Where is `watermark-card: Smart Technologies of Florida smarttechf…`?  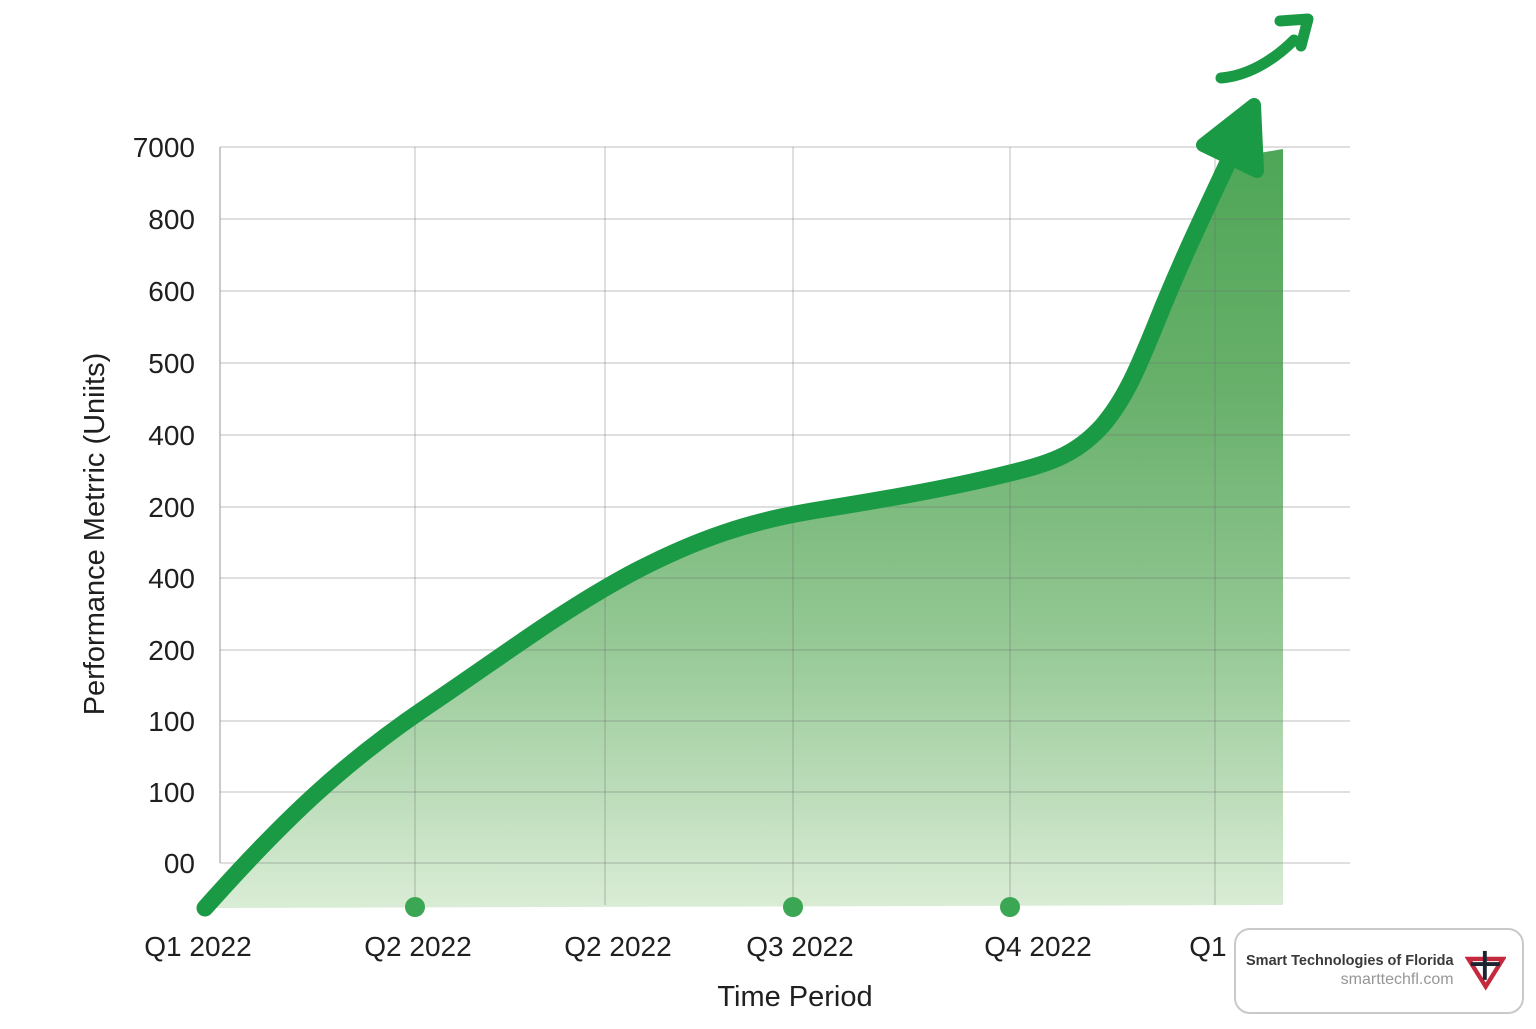 watermark-card: Smart Technologies of Florida smarttechf… is located at coordinates (1379, 971).